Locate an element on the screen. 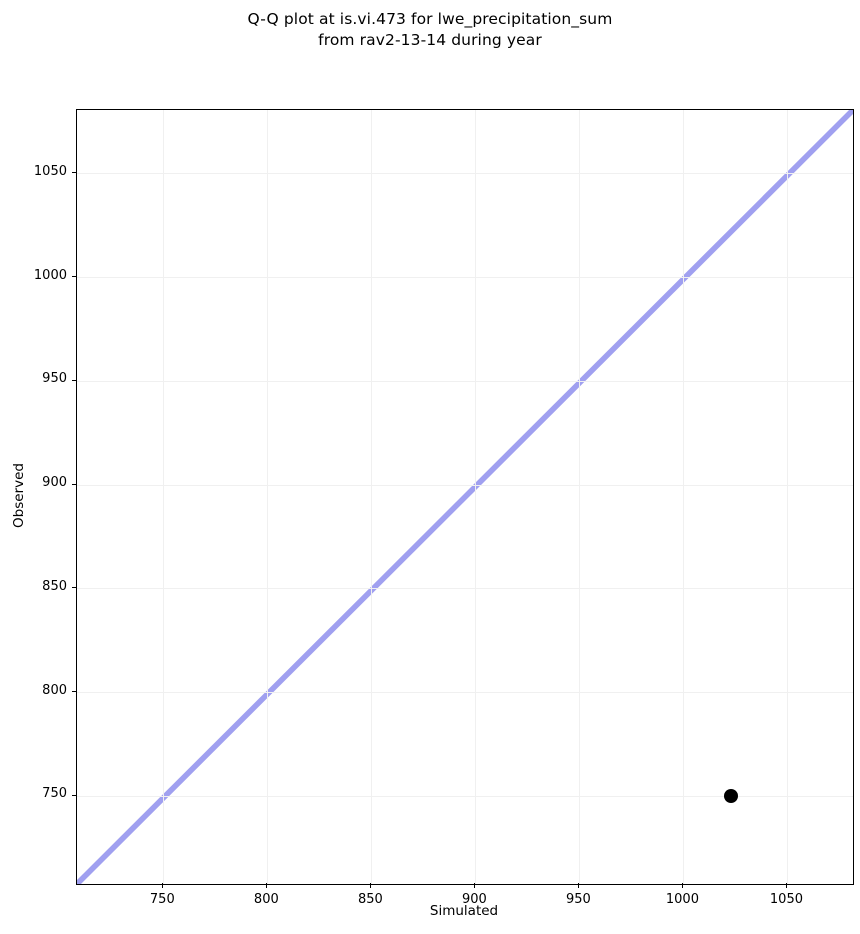  y-tick-label: 1050 is located at coordinates (50, 171).